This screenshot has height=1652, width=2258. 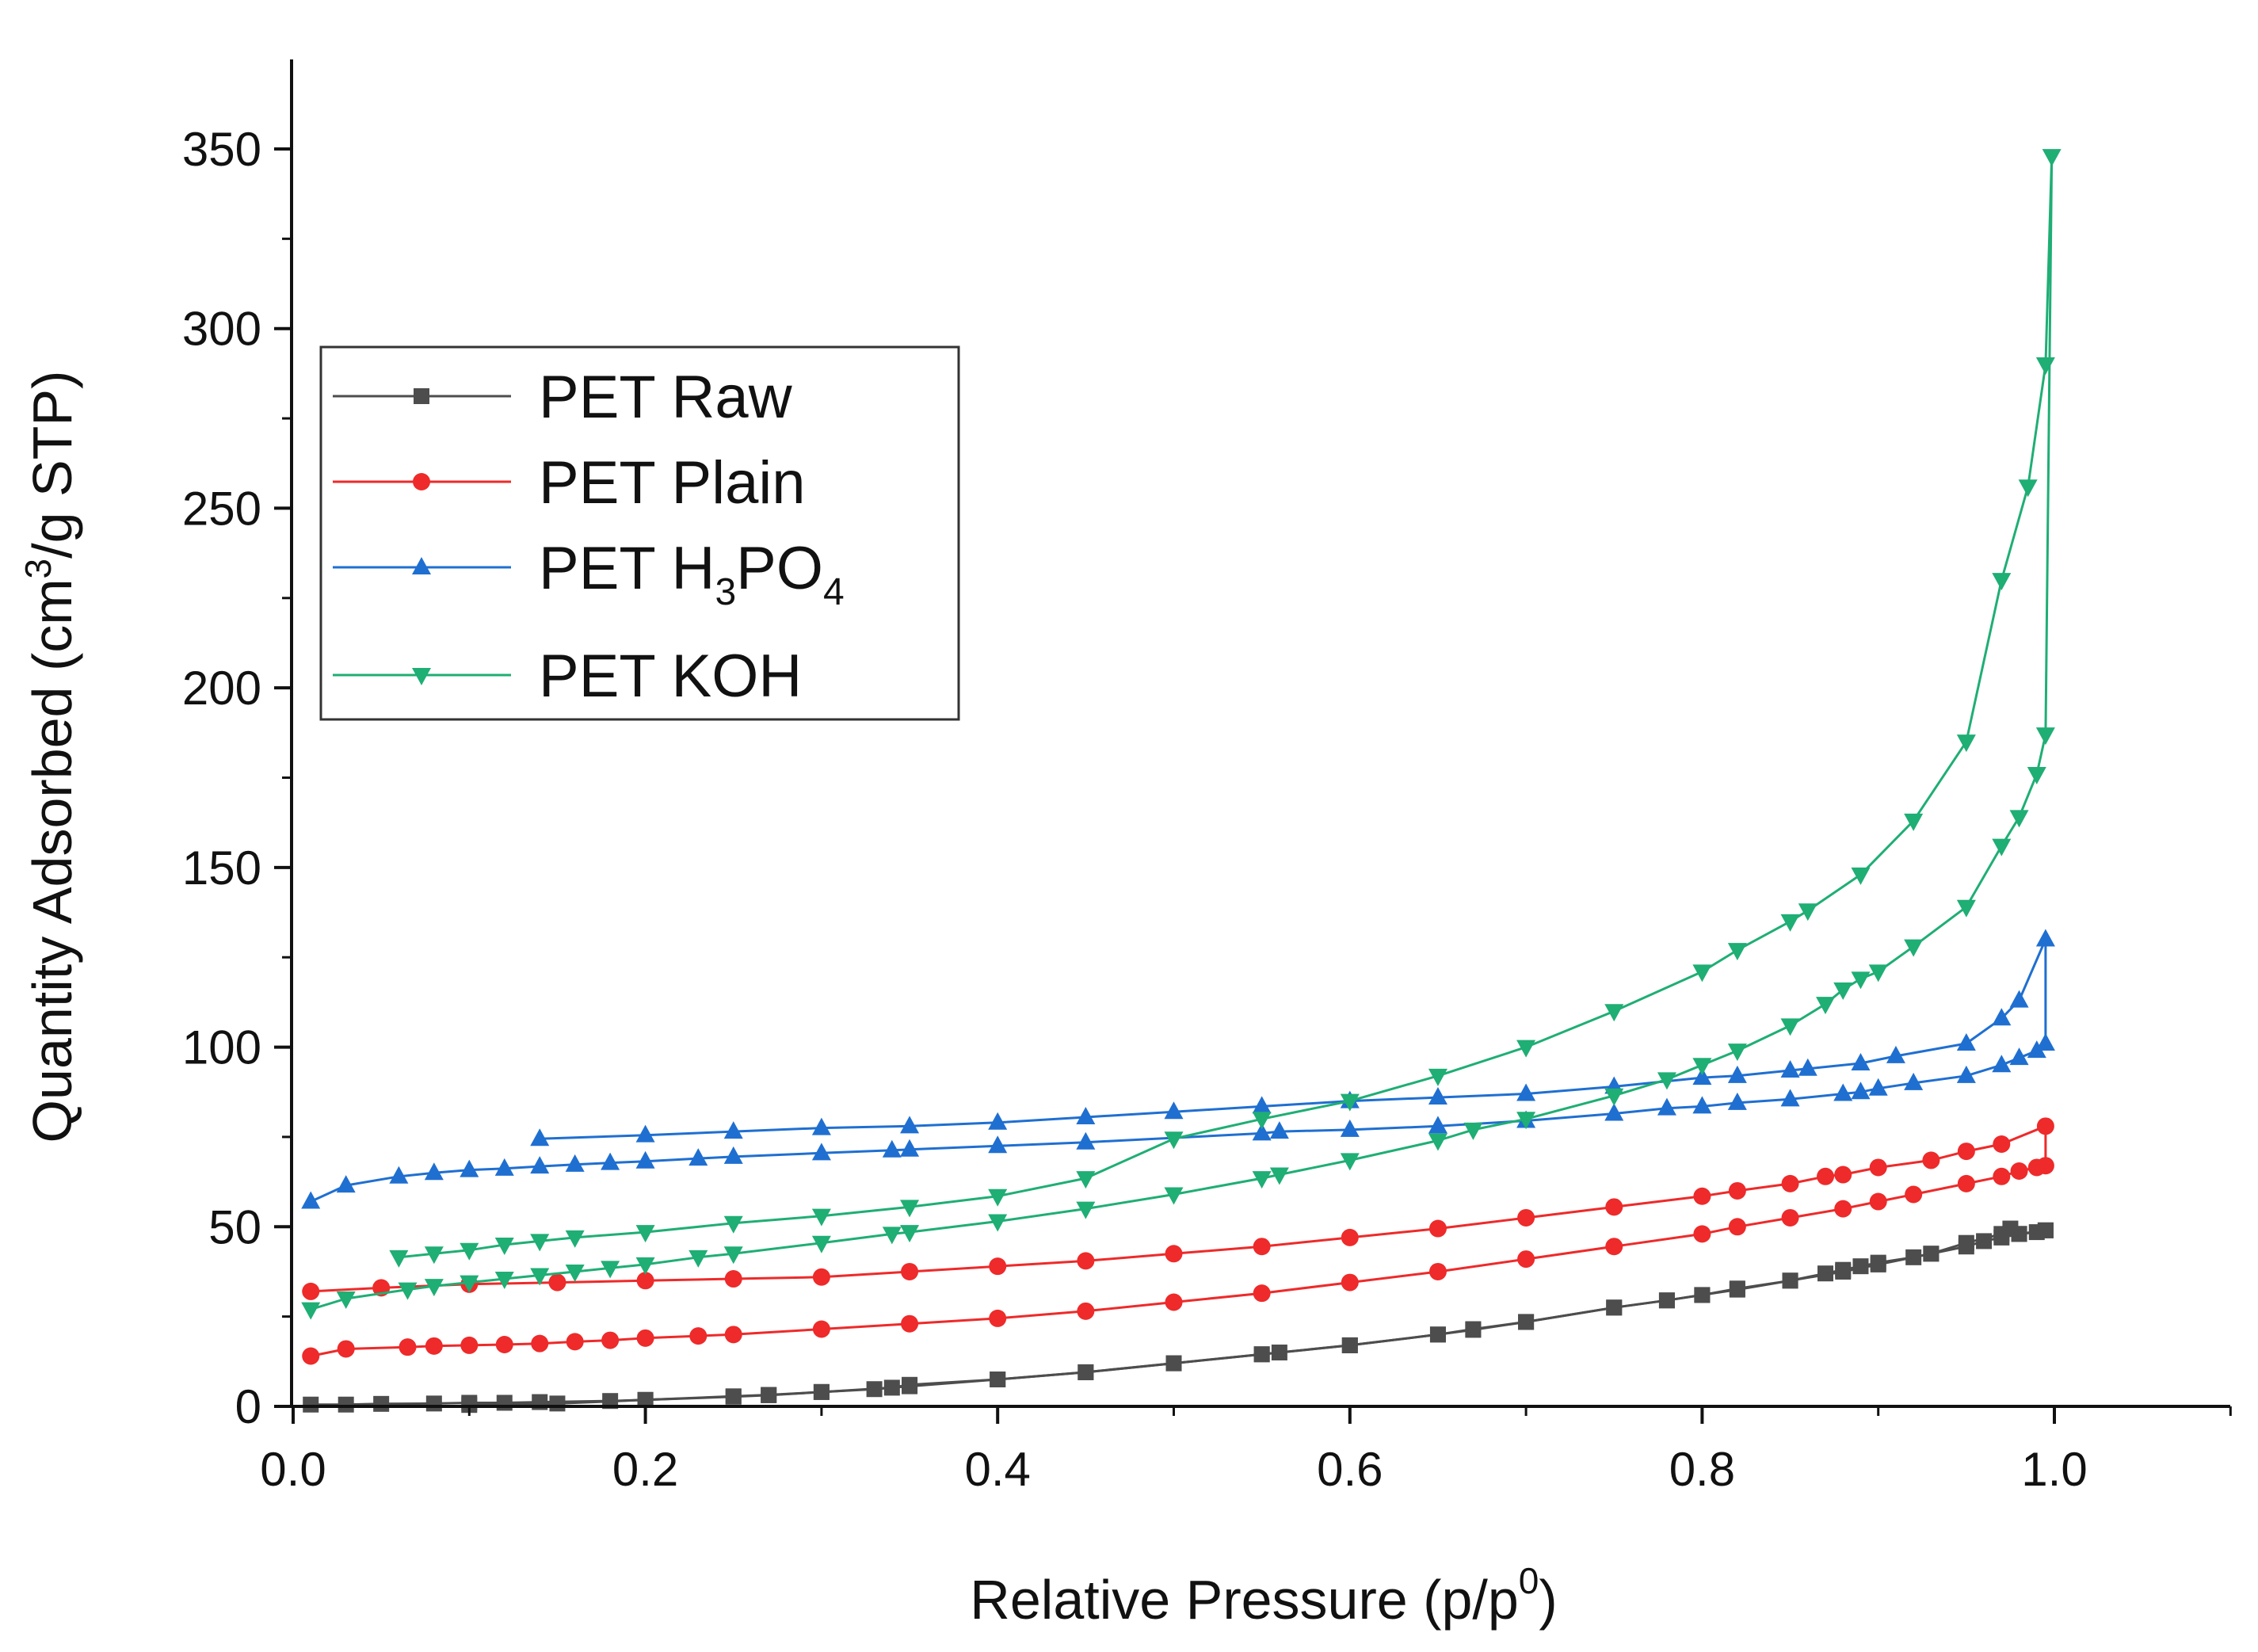 I want to click on legend-label: PET KOH, so click(x=670, y=676).